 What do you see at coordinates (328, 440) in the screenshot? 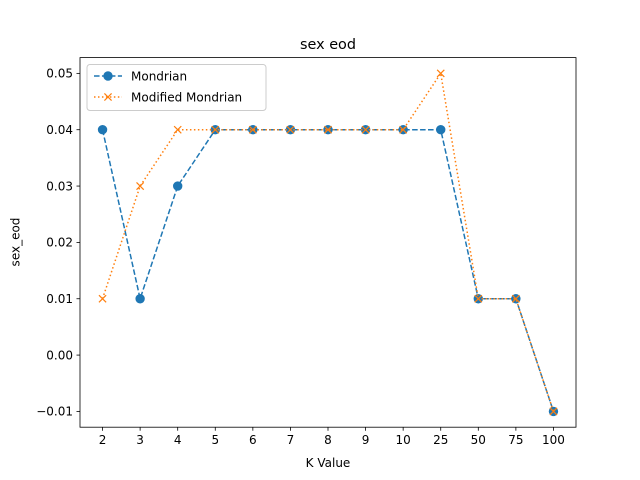
I see `x-tick-label: 8` at bounding box center [328, 440].